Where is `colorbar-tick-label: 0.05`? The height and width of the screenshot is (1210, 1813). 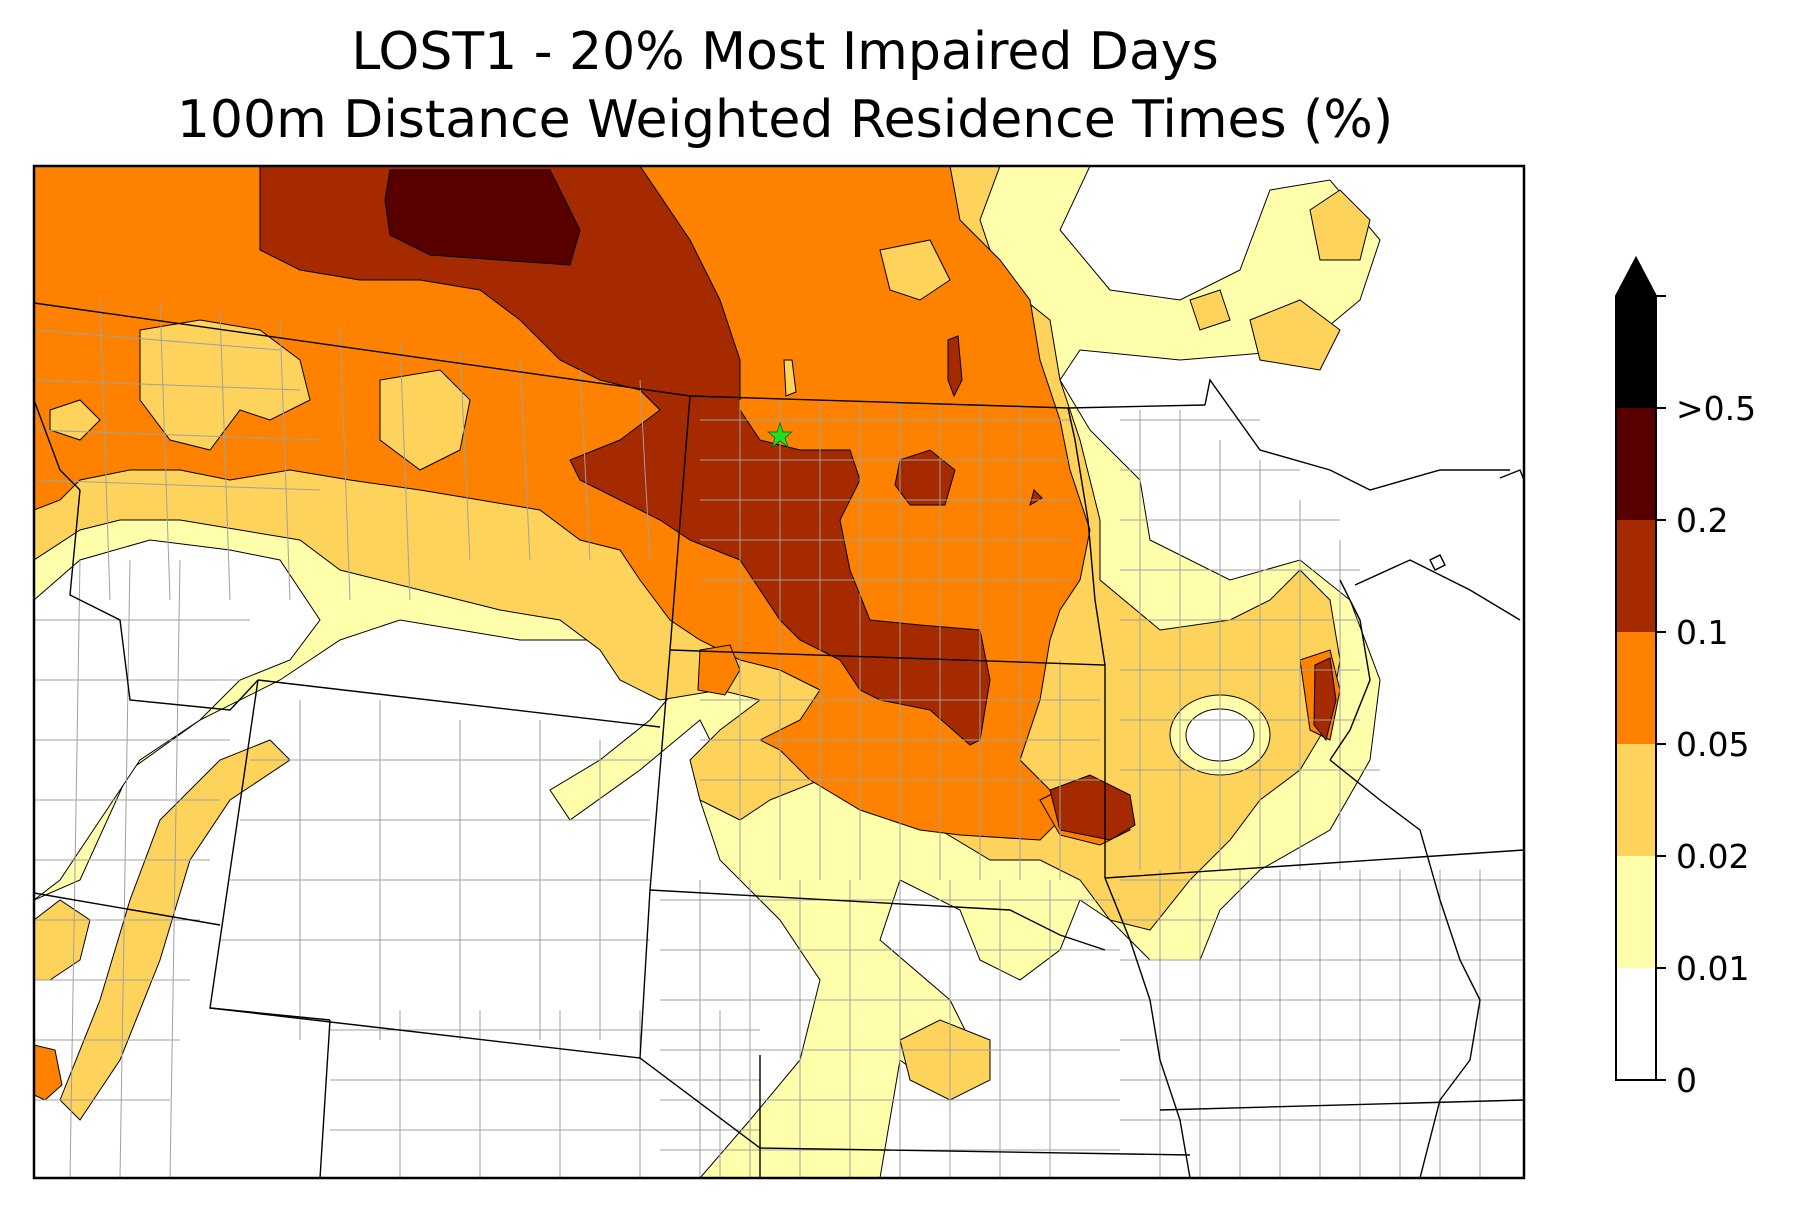
colorbar-tick-label: 0.05 is located at coordinates (1712, 744).